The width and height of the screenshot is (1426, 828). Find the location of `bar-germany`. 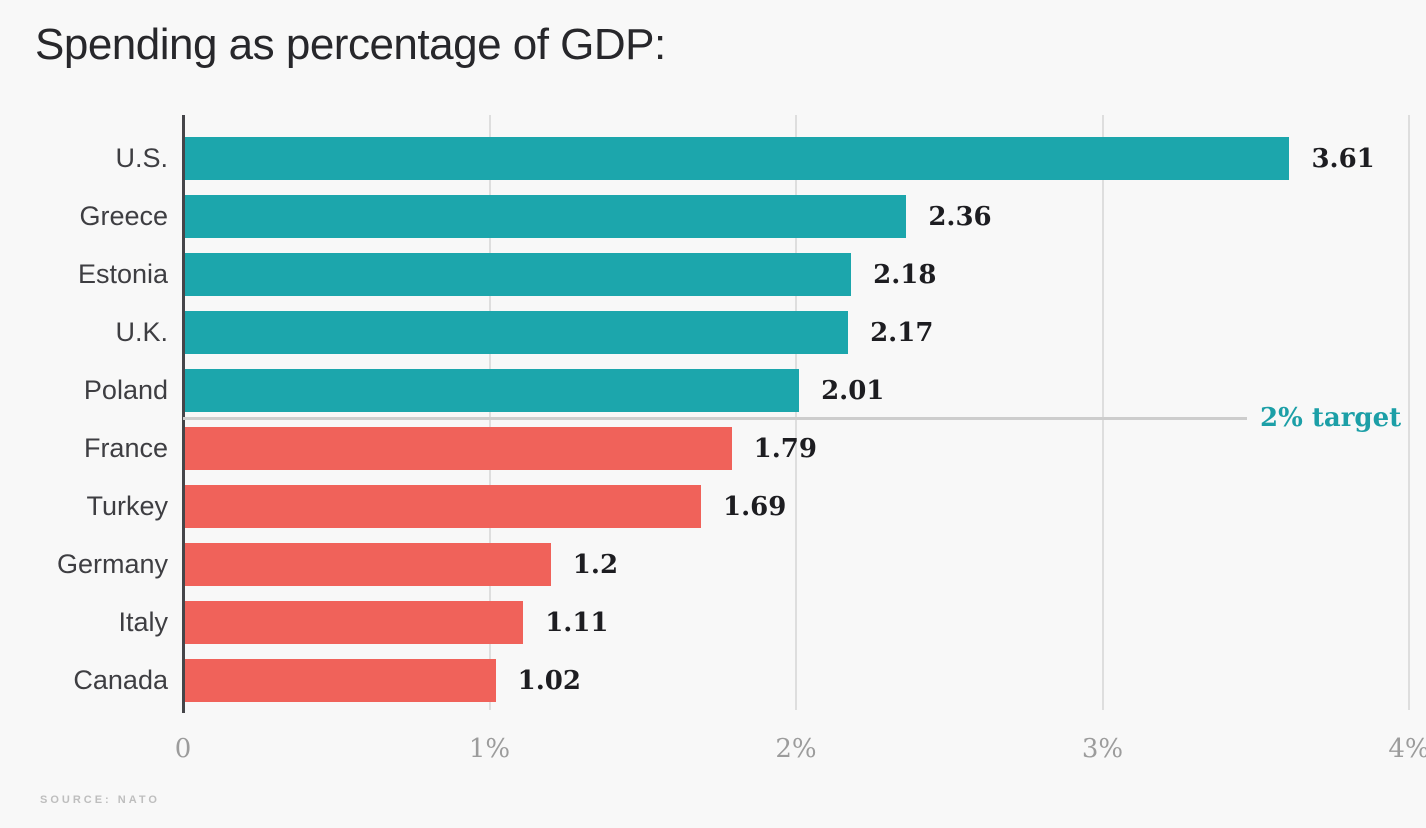

bar-germany is located at coordinates (367, 564).